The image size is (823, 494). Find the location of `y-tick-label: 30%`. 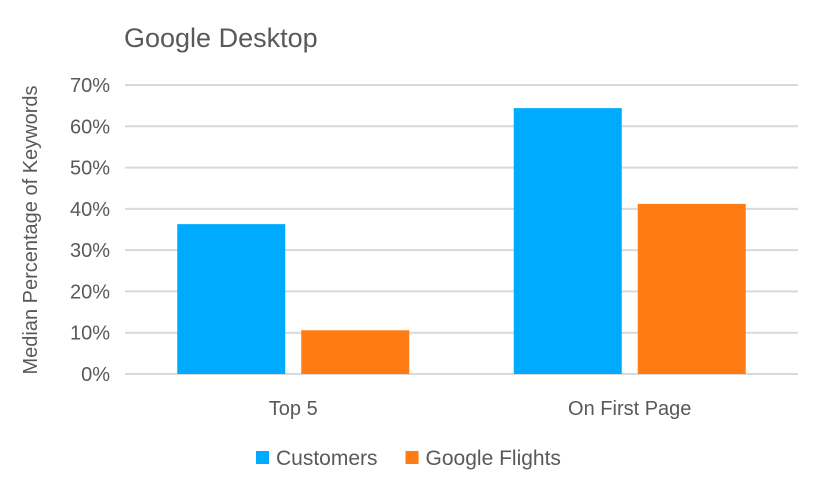

y-tick-label: 30% is located at coordinates (90, 251).